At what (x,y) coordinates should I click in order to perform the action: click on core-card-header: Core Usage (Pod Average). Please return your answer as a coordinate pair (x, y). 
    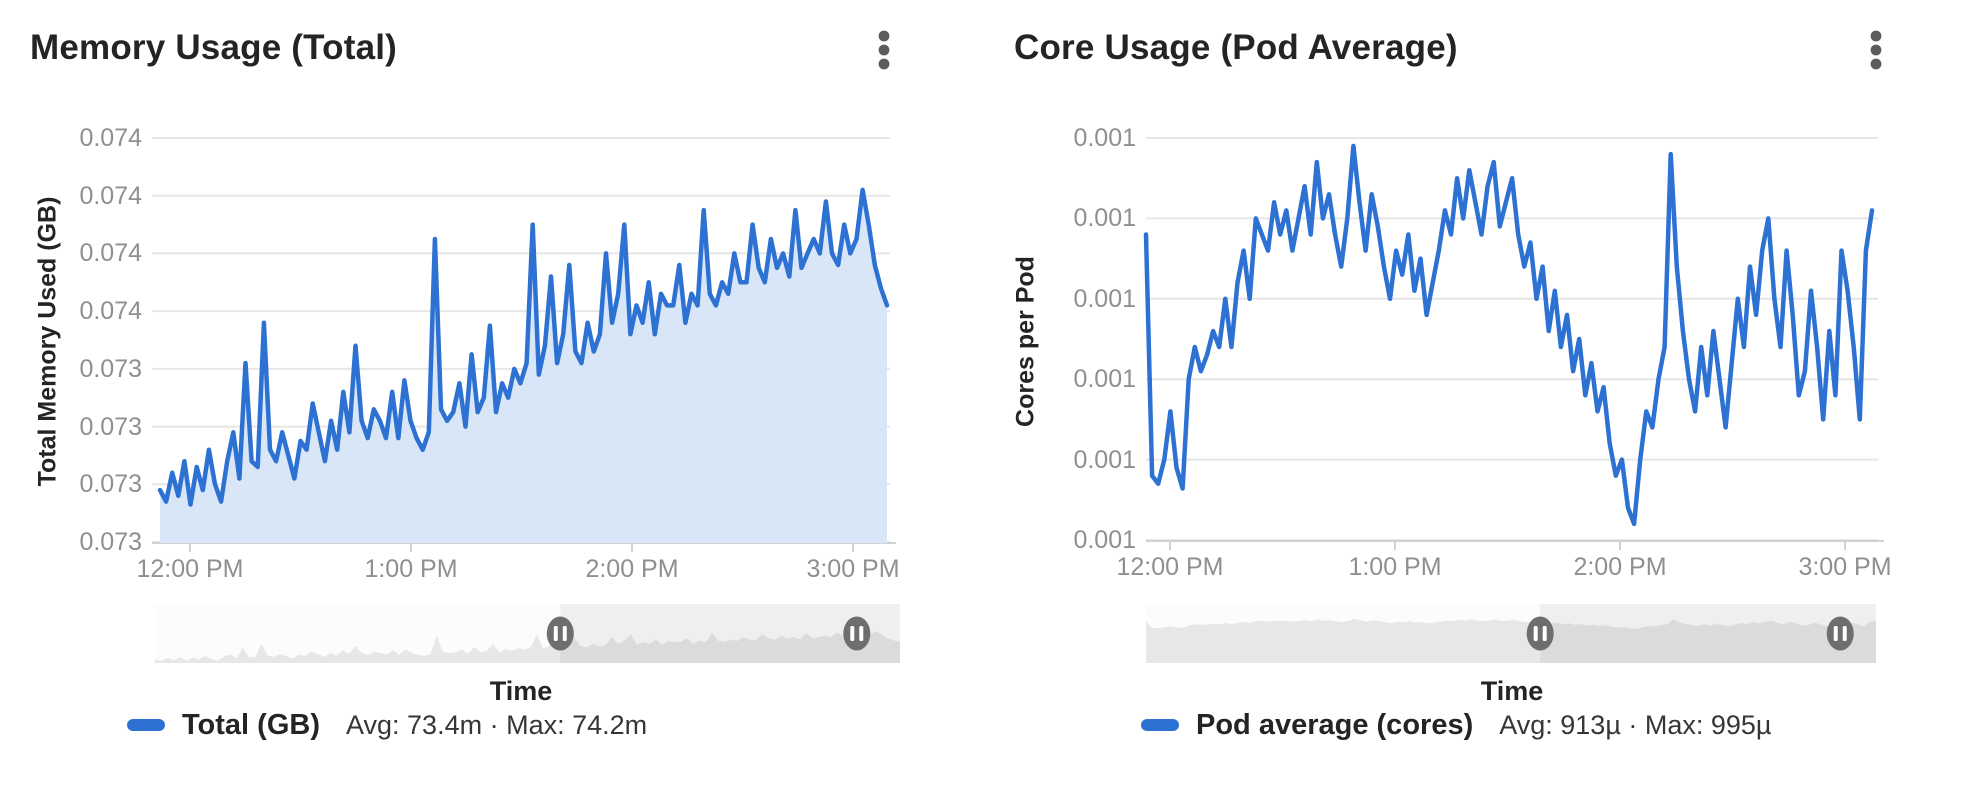
    Looking at the image, I should click on (1236, 48).